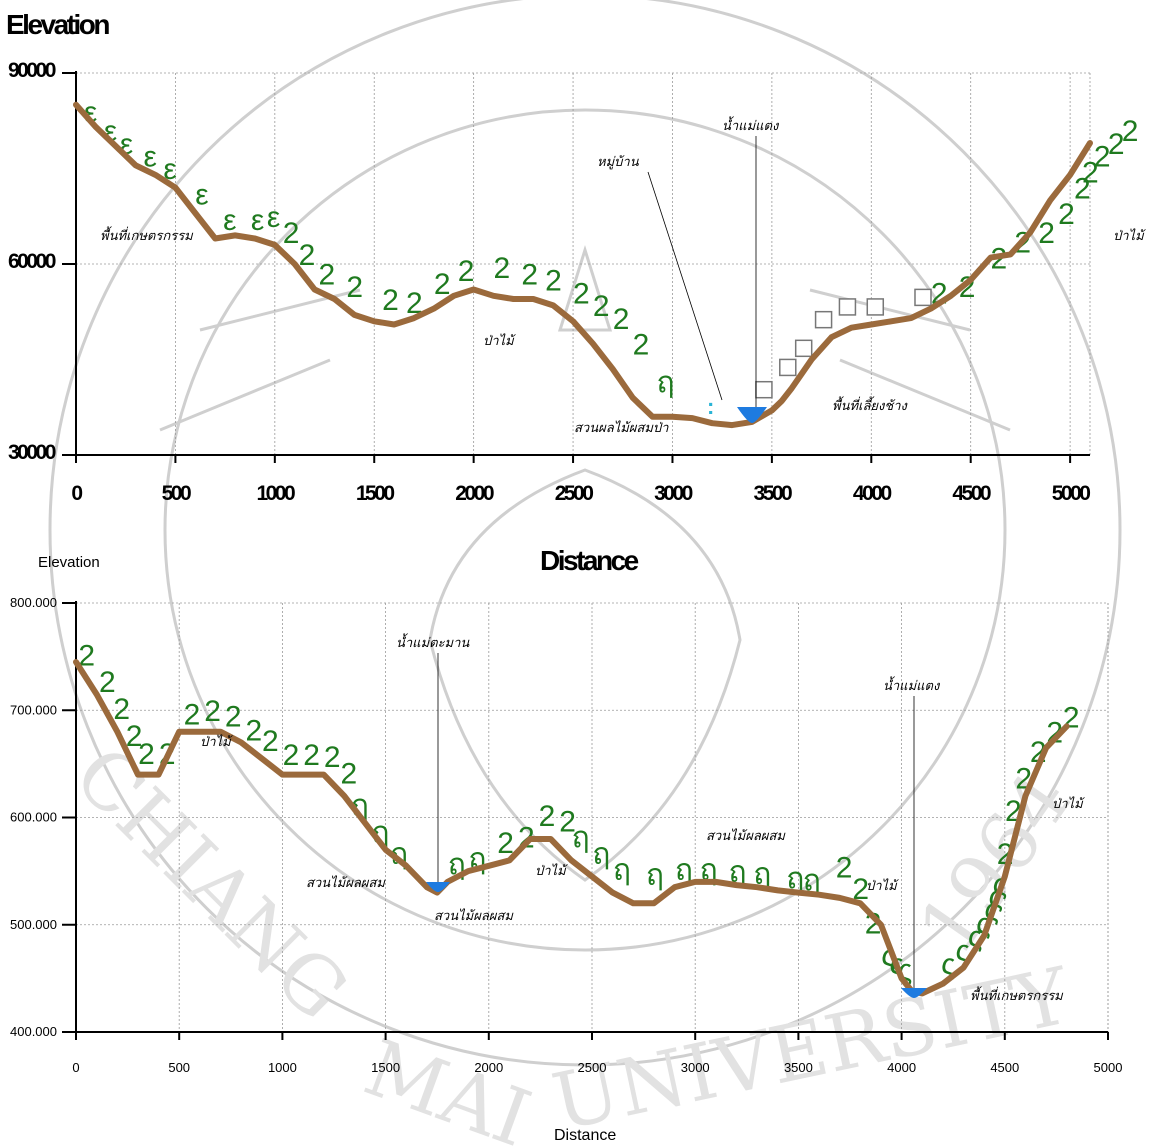 This screenshot has height=1146, width=1165. What do you see at coordinates (621, 428) in the screenshot?
I see `landuse-annotation: สวนผลไม้ผสมป่า` at bounding box center [621, 428].